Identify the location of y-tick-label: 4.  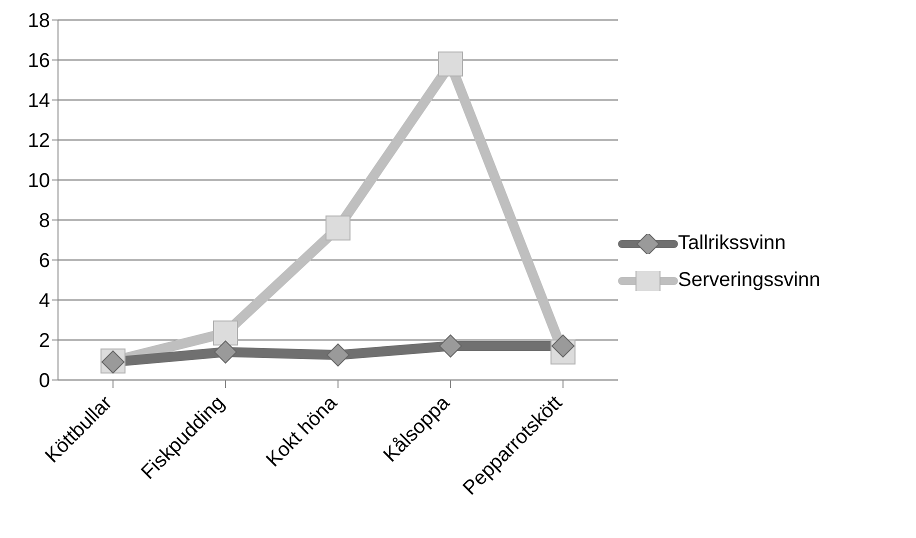
(44, 301).